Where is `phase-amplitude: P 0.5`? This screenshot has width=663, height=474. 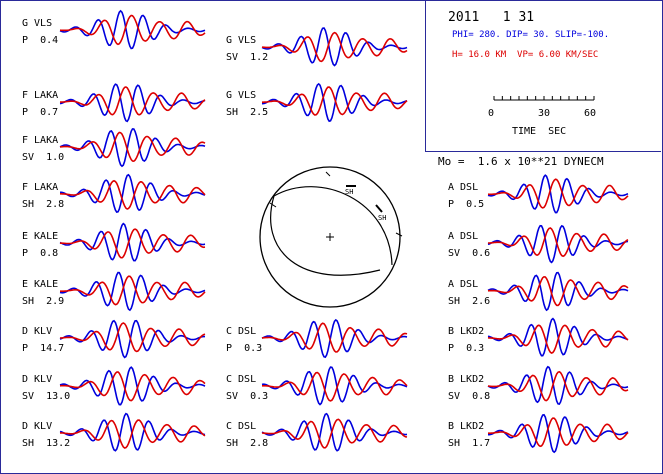
phase-amplitude: P 0.5 is located at coordinates (466, 204).